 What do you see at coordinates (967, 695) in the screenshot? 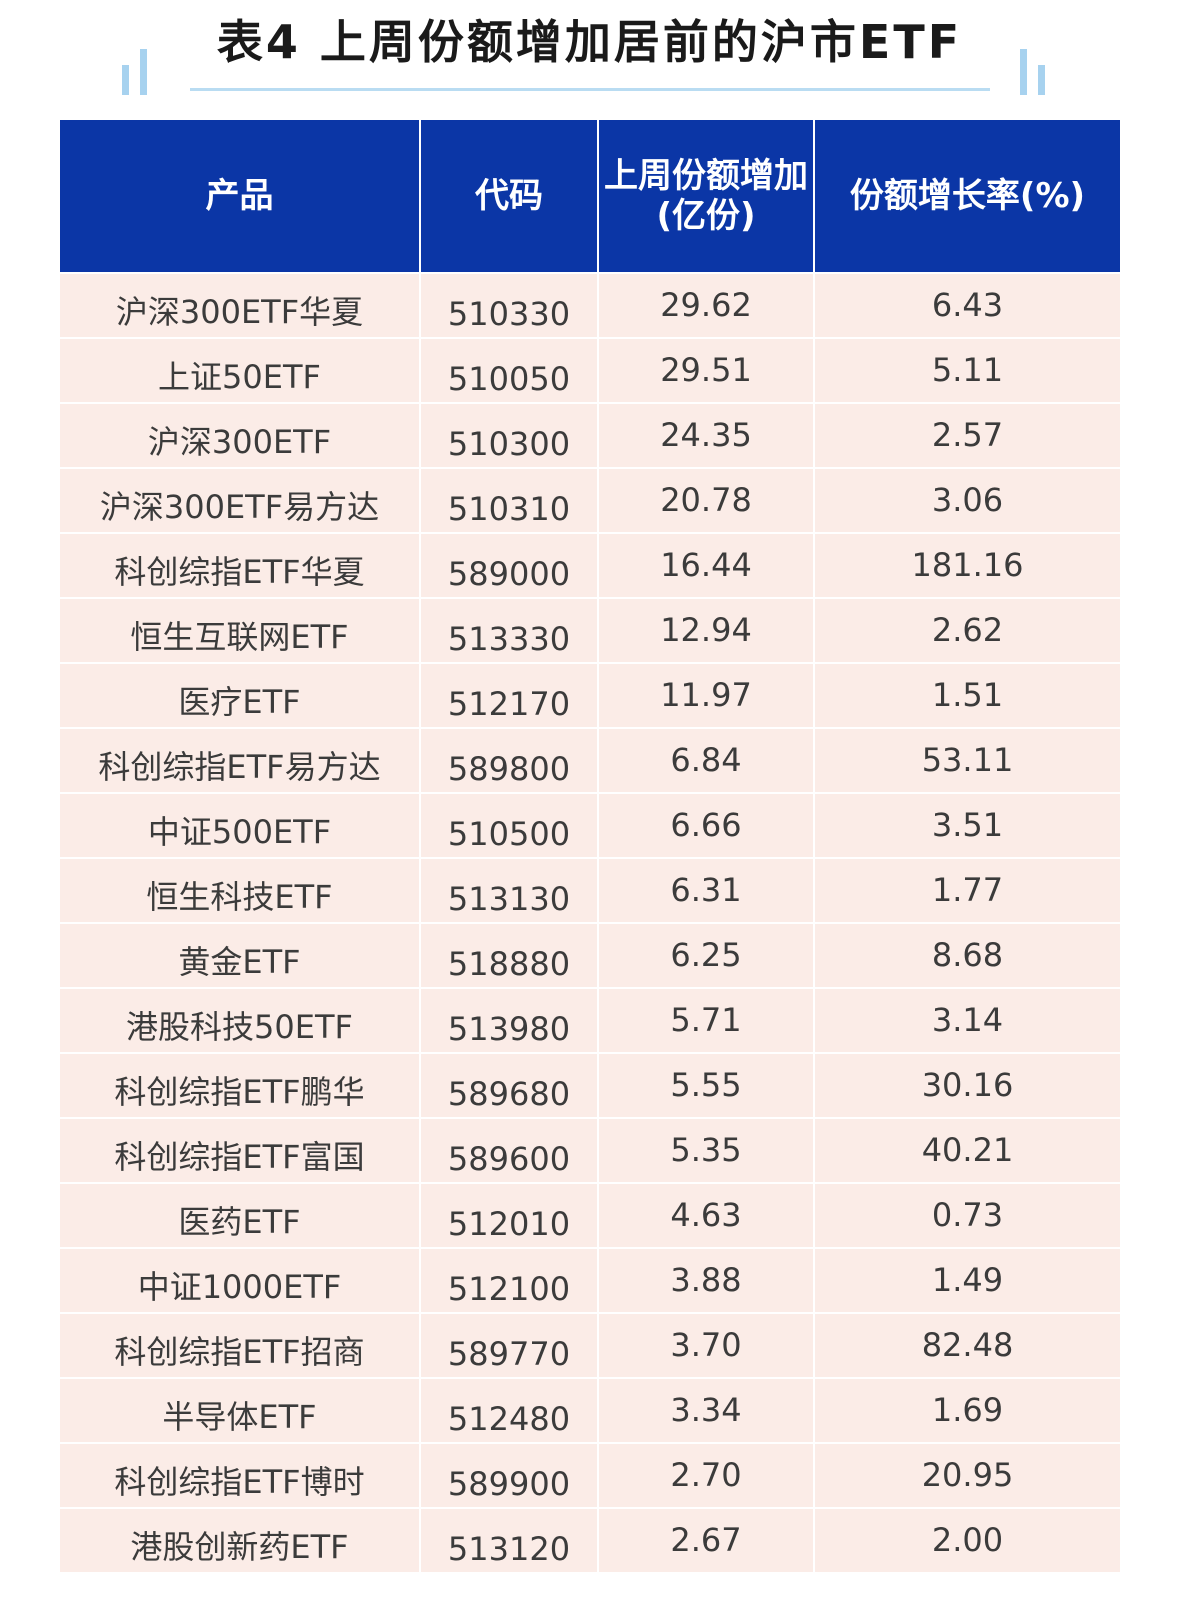
I see `growth-rate-cell: 1.51` at bounding box center [967, 695].